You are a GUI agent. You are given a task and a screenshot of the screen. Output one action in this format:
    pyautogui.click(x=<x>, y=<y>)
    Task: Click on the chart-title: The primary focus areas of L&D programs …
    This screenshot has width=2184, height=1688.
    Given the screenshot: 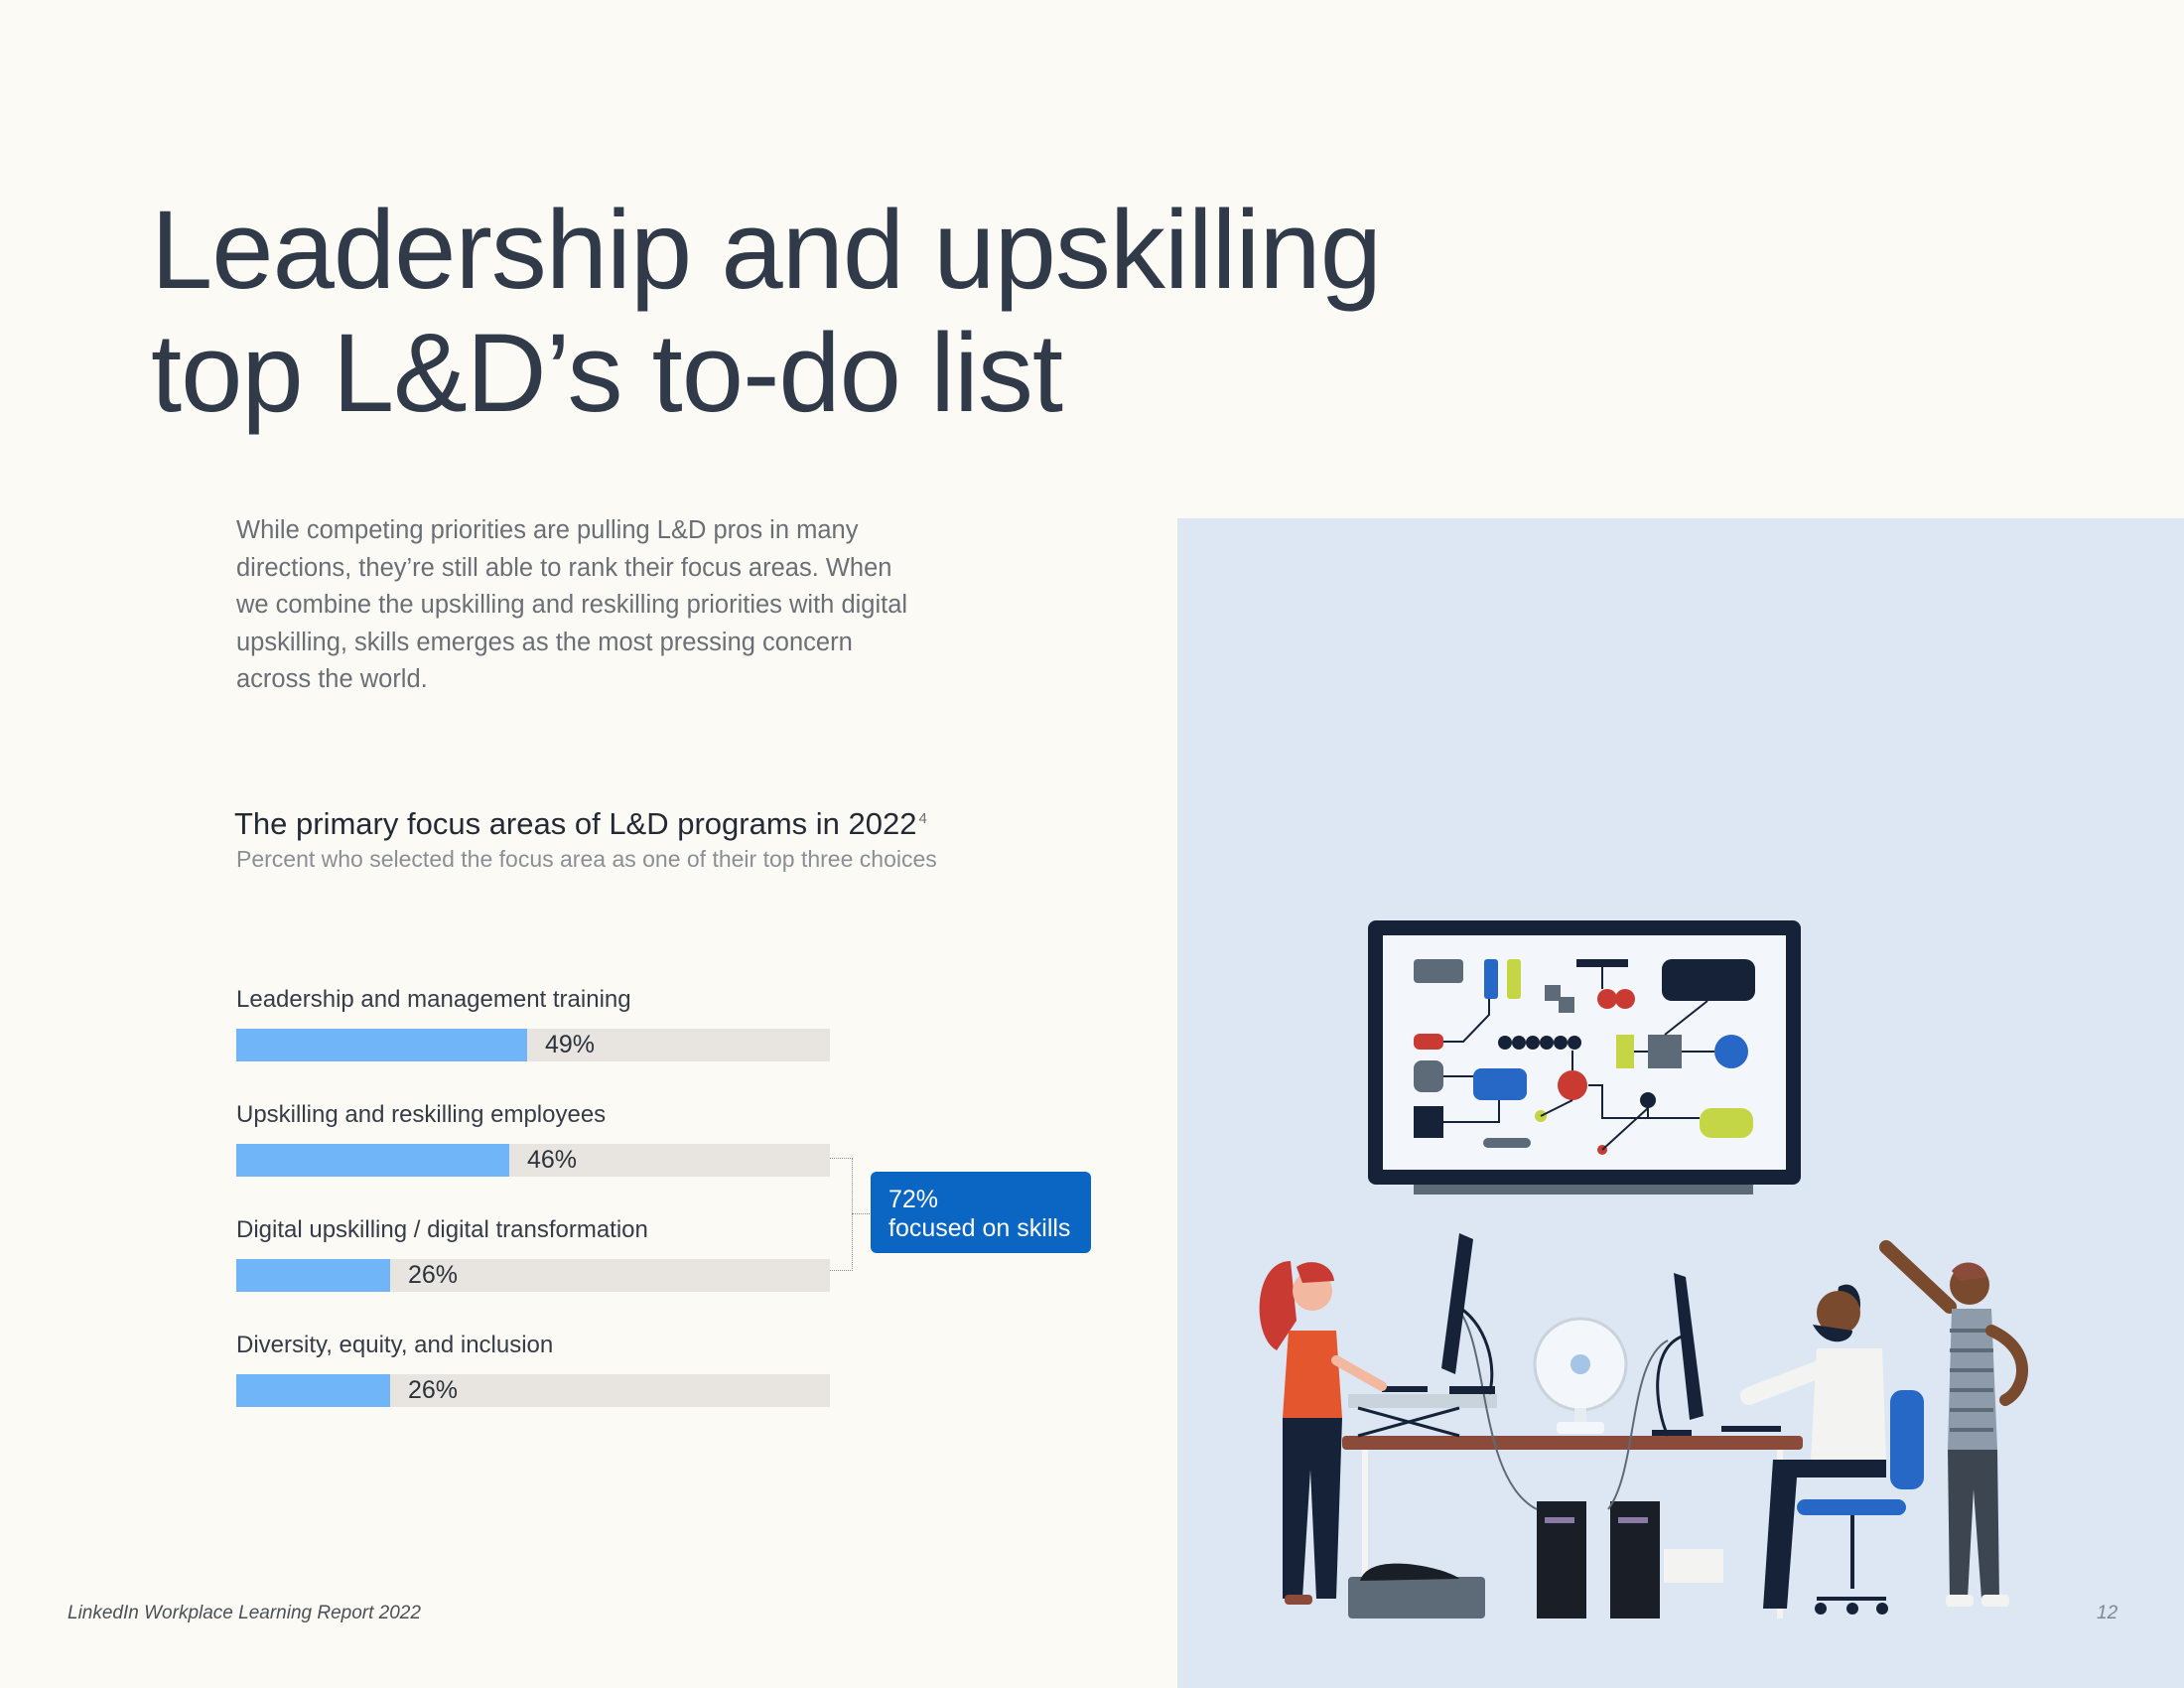 What is the action you would take?
    pyautogui.click(x=580, y=824)
    